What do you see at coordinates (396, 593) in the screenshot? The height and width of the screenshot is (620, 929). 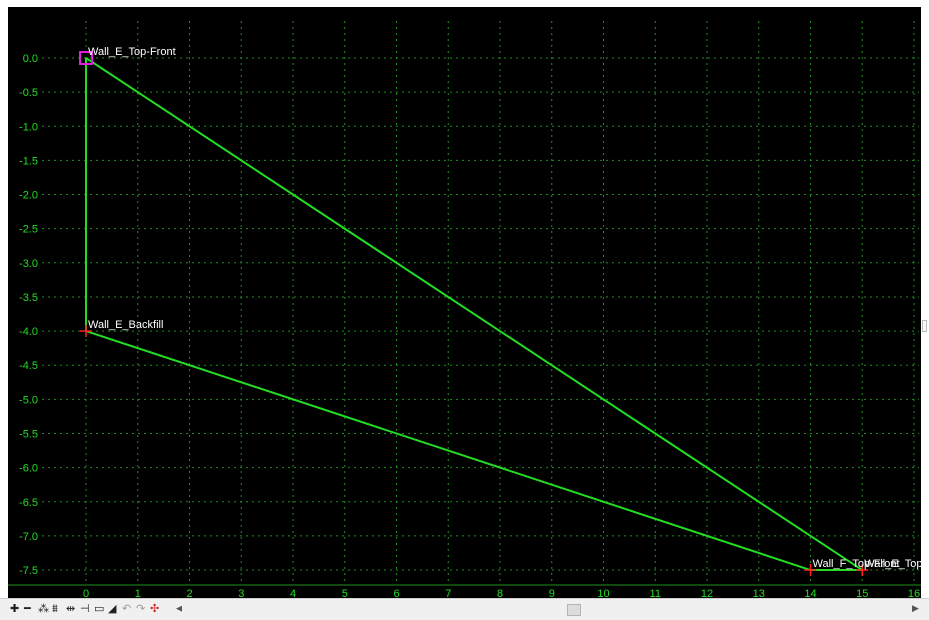 I see `x-tick-label: 6` at bounding box center [396, 593].